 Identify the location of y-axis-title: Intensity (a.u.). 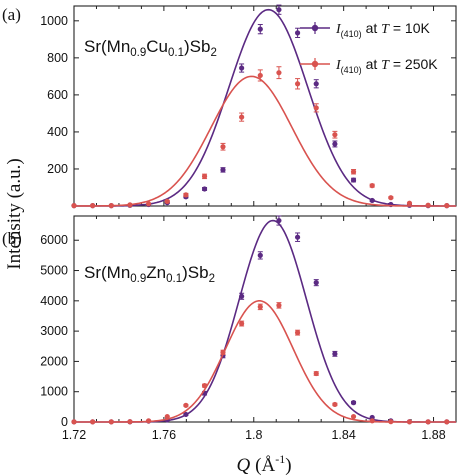
(14, 213).